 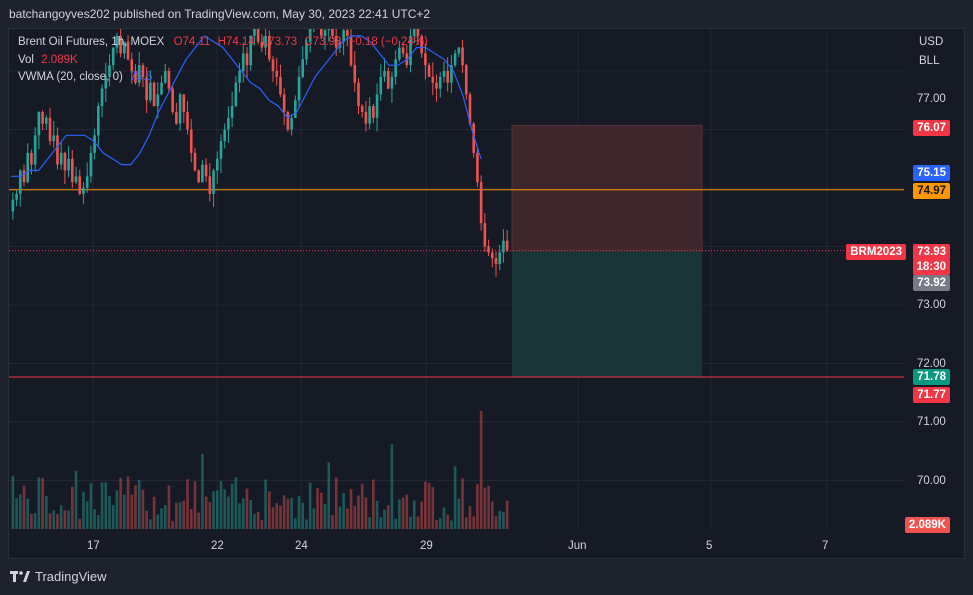 I want to click on time-label-29: 29, so click(x=426, y=546).